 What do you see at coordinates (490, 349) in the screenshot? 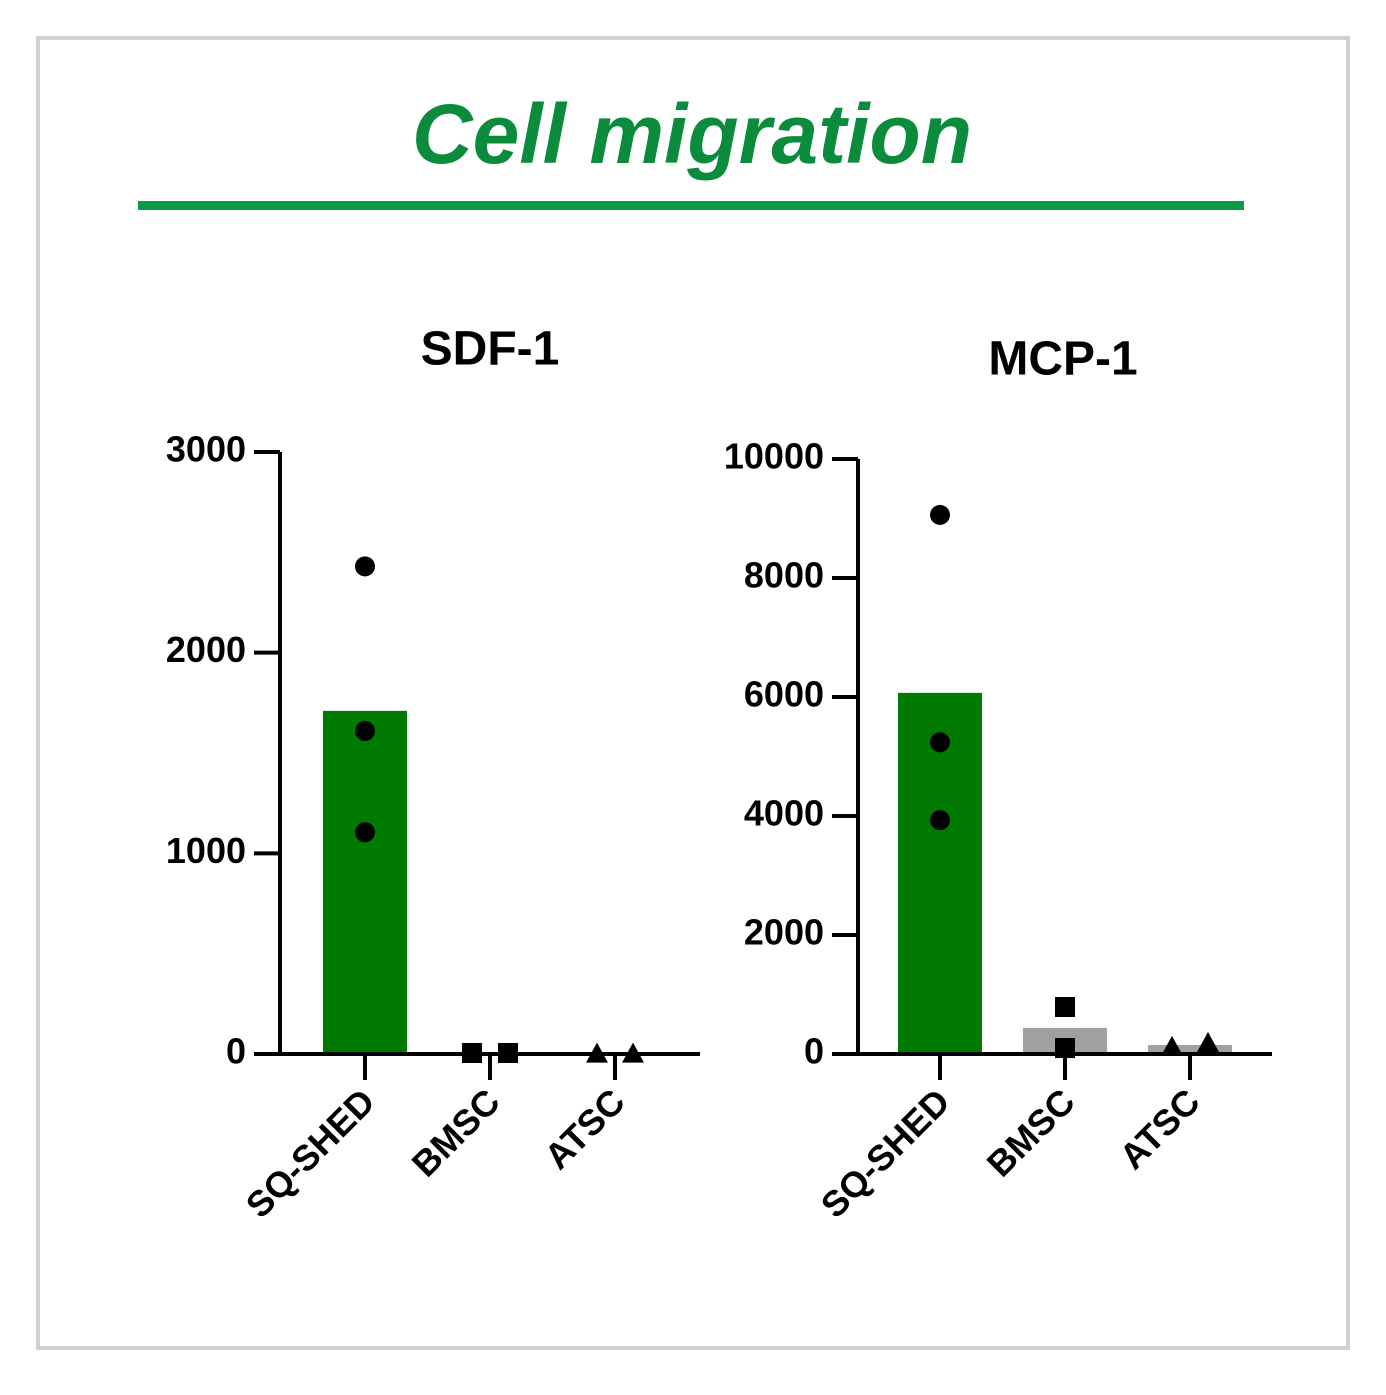
I see `chart-title: SDF-1` at bounding box center [490, 349].